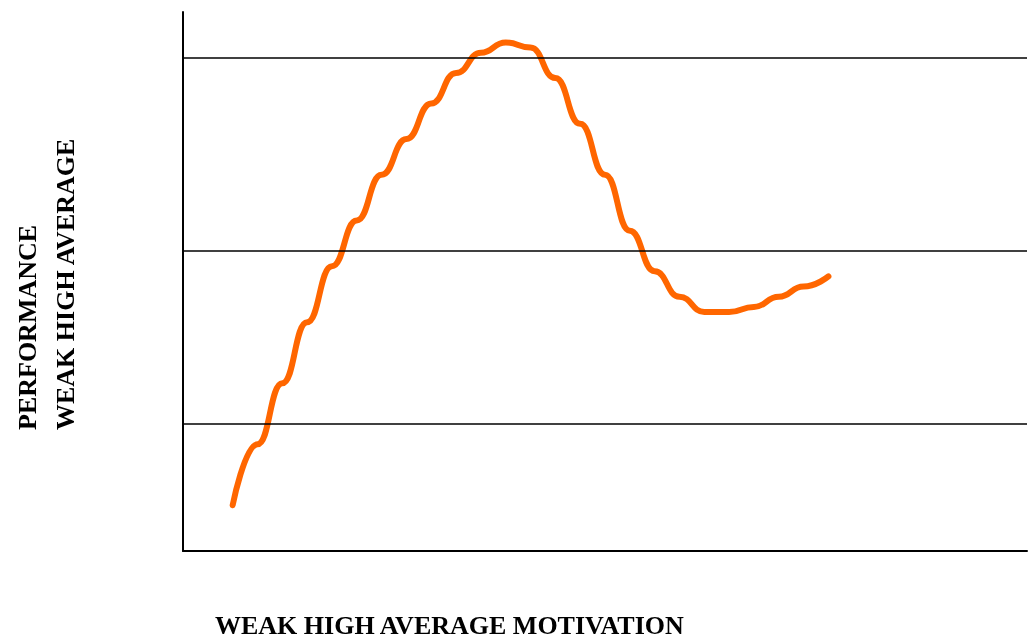 This screenshot has width=1030, height=639. Describe the element at coordinates (46, 284) in the screenshot. I see `y-axis-title: PERFORMANCE WEAK HIGH AVERAGE` at that location.